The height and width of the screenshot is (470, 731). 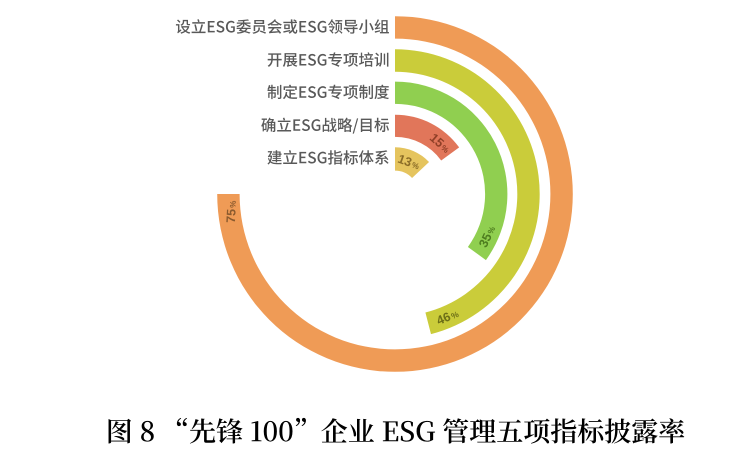 I want to click on svg-text: 46, so click(x=444, y=319).